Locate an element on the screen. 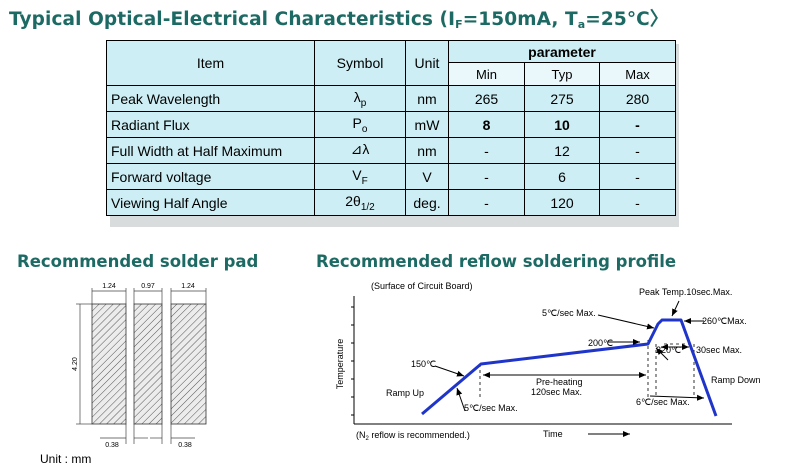 The height and width of the screenshot is (471, 800). row-unit: mW is located at coordinates (427, 124).